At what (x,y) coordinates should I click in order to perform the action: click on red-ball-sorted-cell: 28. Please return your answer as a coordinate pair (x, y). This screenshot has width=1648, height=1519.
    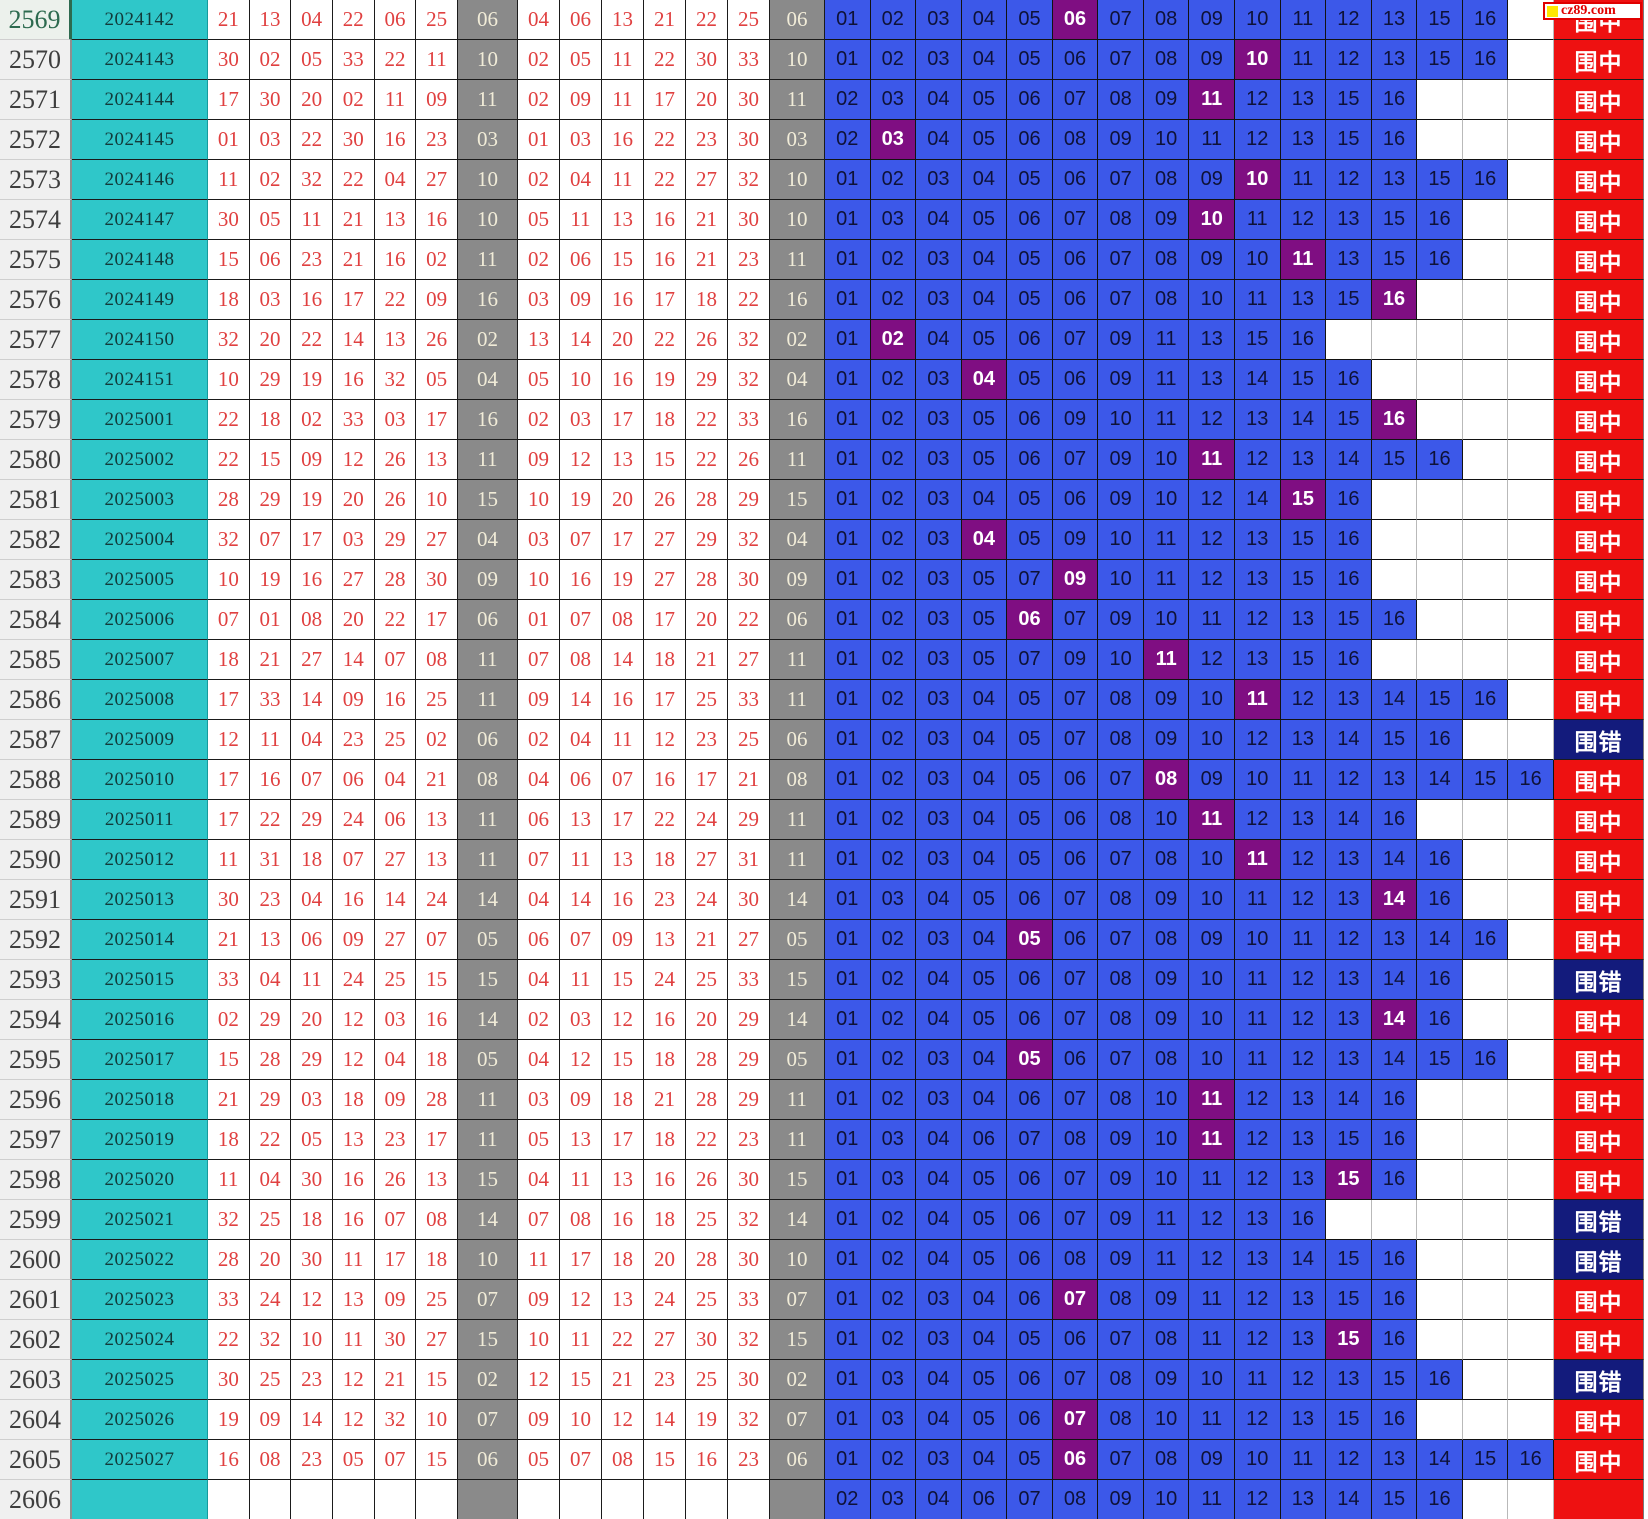
    Looking at the image, I should click on (706, 500).